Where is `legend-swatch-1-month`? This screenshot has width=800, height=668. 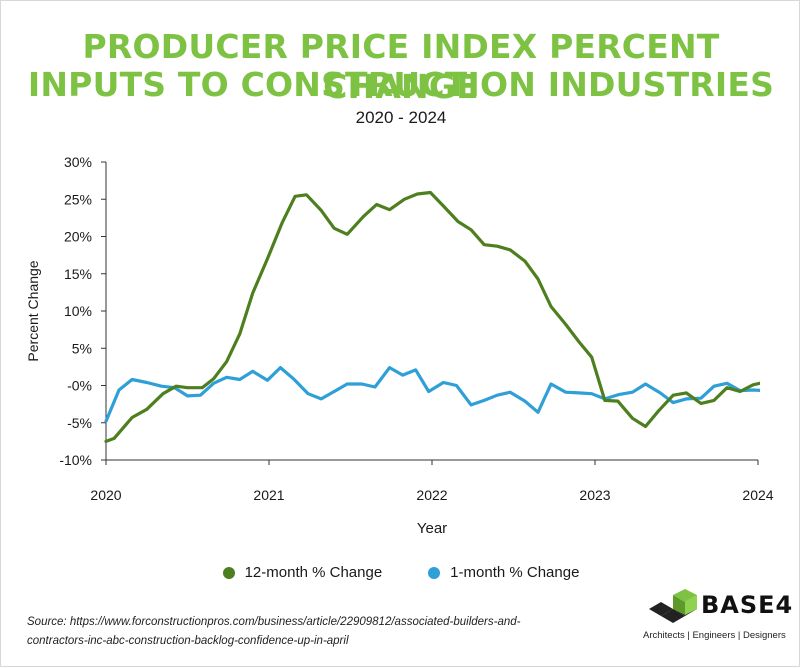 legend-swatch-1-month is located at coordinates (434, 572).